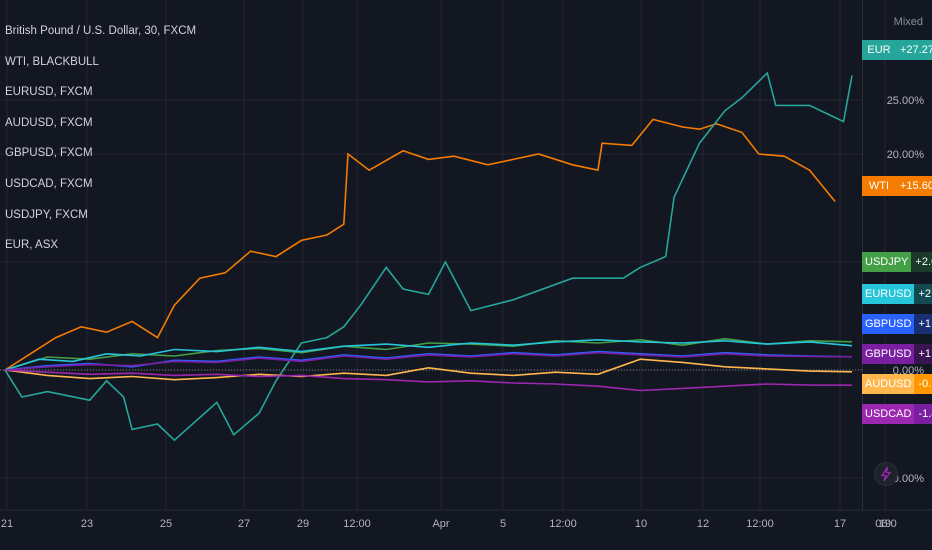 The image size is (932, 550). What do you see at coordinates (49, 92) in the screenshot?
I see `legend-item: EURUSD, FXCM` at bounding box center [49, 92].